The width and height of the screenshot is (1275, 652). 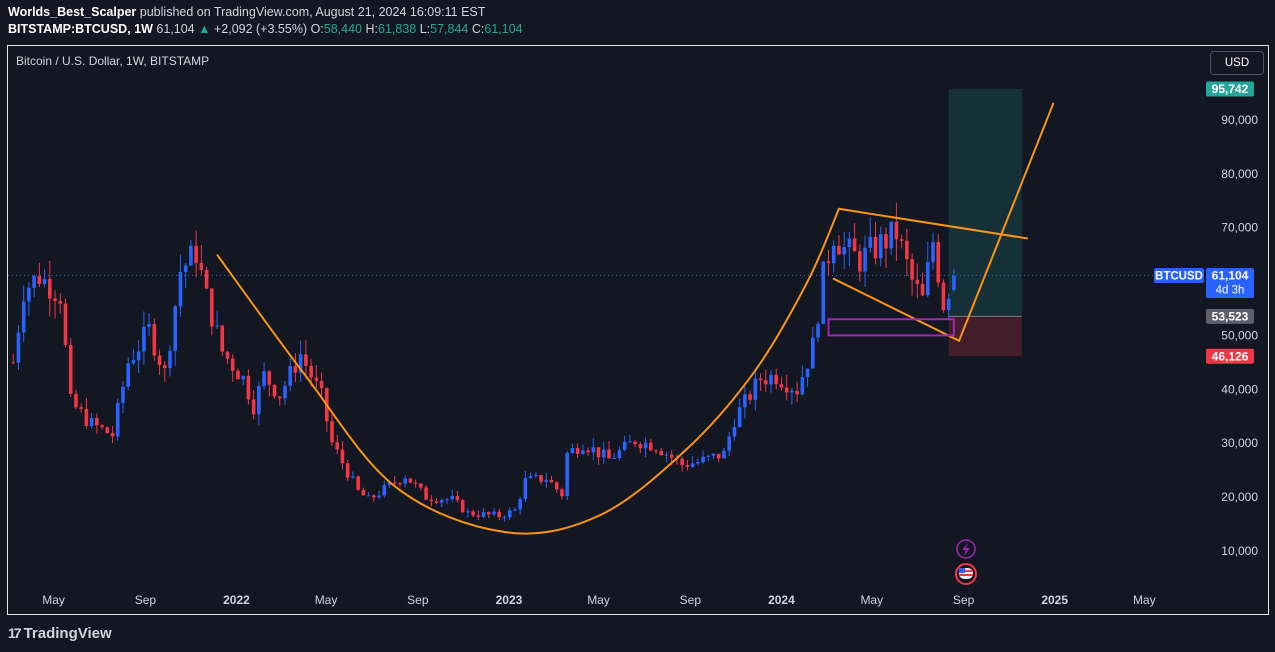 I want to click on lightning-glyph, so click(x=966, y=549).